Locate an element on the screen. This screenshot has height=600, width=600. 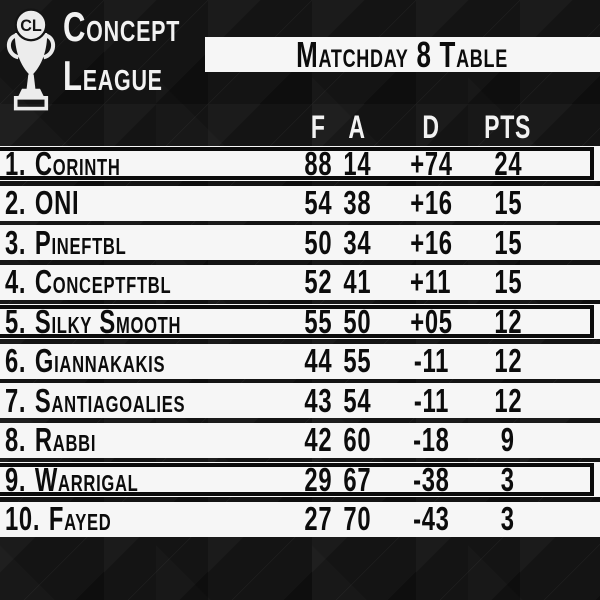
team-cell: 3. Pineftbl is located at coordinates (66, 242).